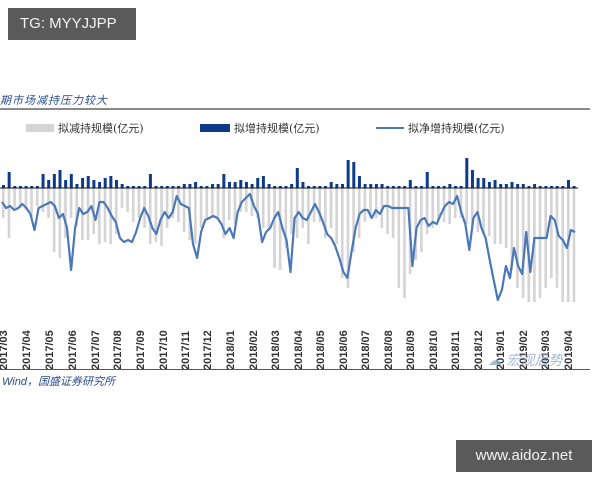 The image size is (600, 480). What do you see at coordinates (434, 350) in the screenshot?
I see `x-tick-label: 2018/10` at bounding box center [434, 350].